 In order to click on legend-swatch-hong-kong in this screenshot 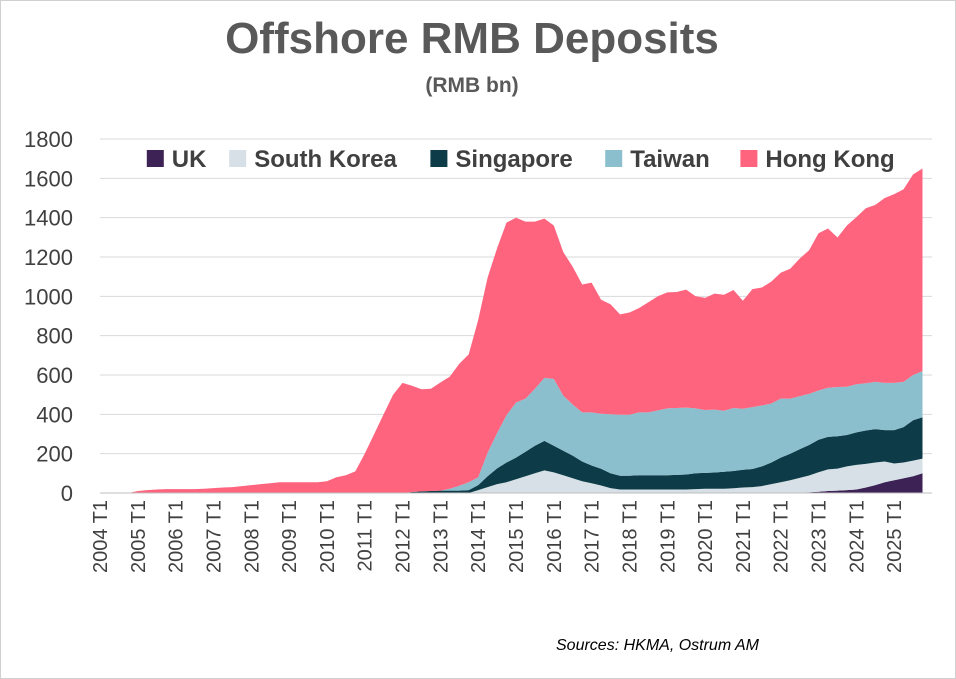, I will do `click(749, 158)`.